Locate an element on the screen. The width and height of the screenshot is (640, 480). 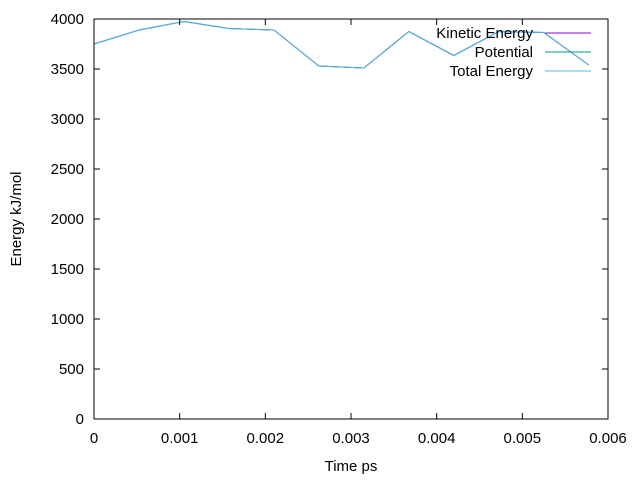
legend-label-1: Kinetic Energy is located at coordinates (484, 33).